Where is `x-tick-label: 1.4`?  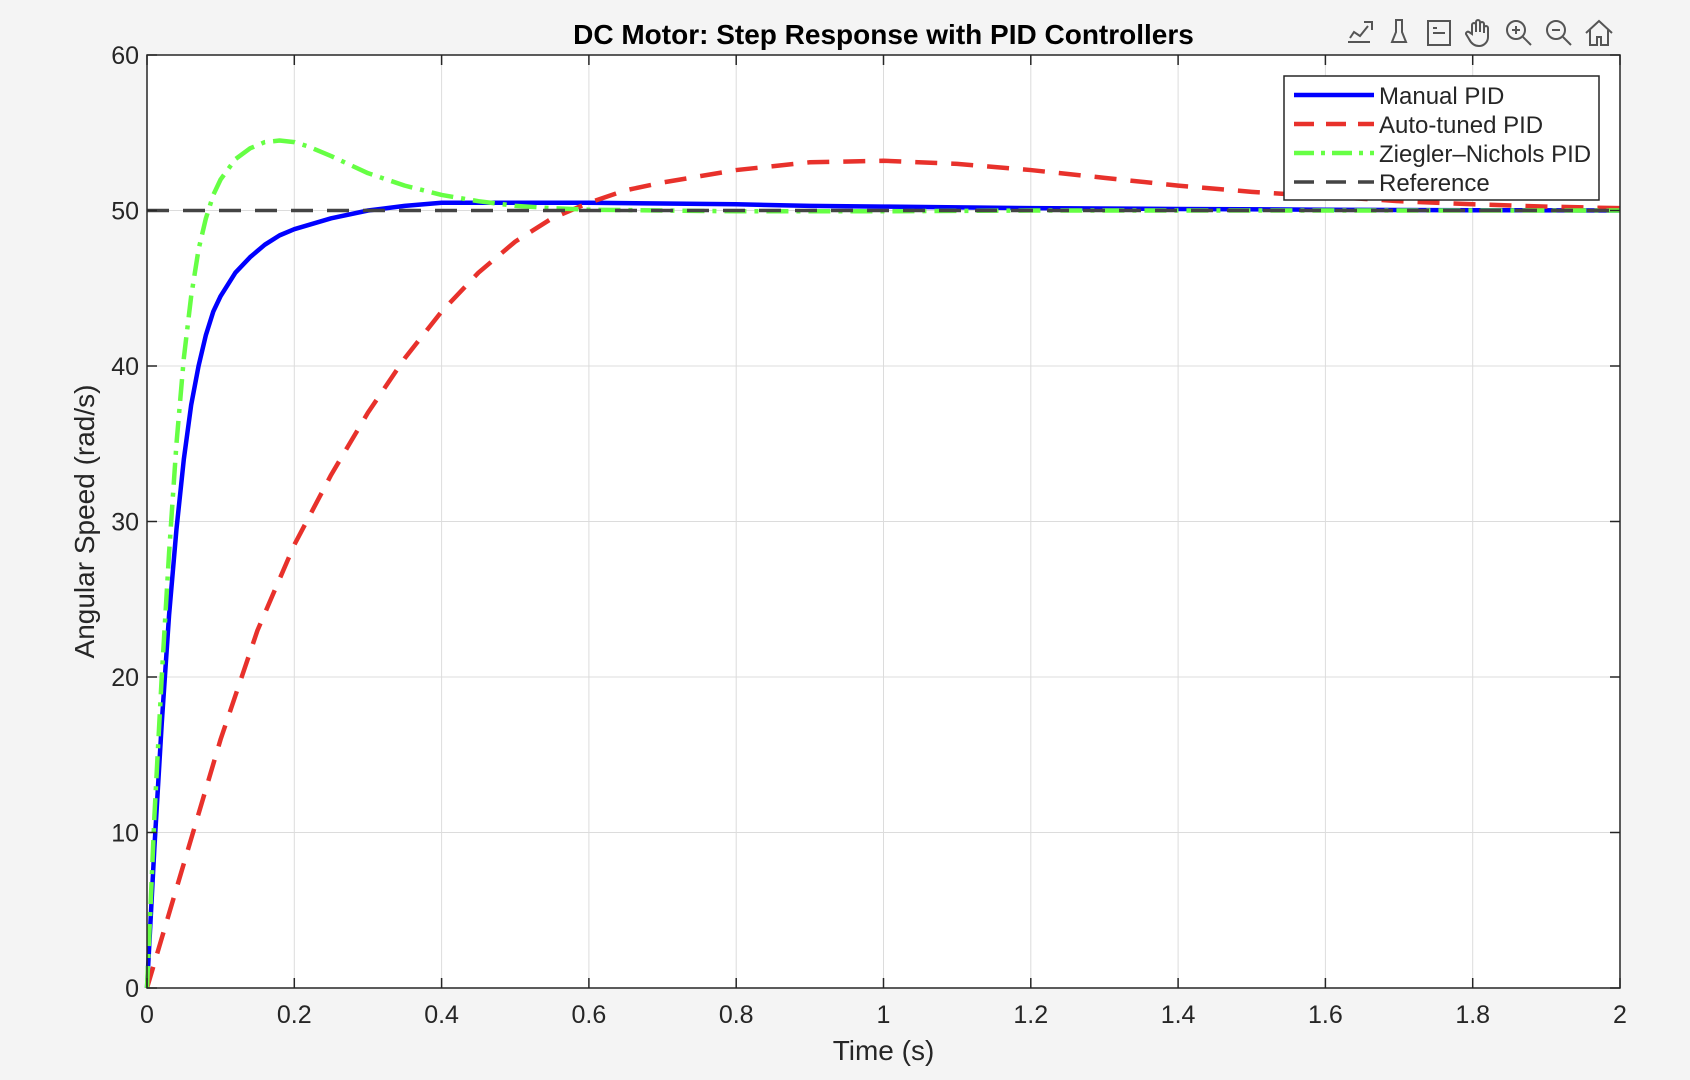
x-tick-label: 1.4 is located at coordinates (1178, 1015).